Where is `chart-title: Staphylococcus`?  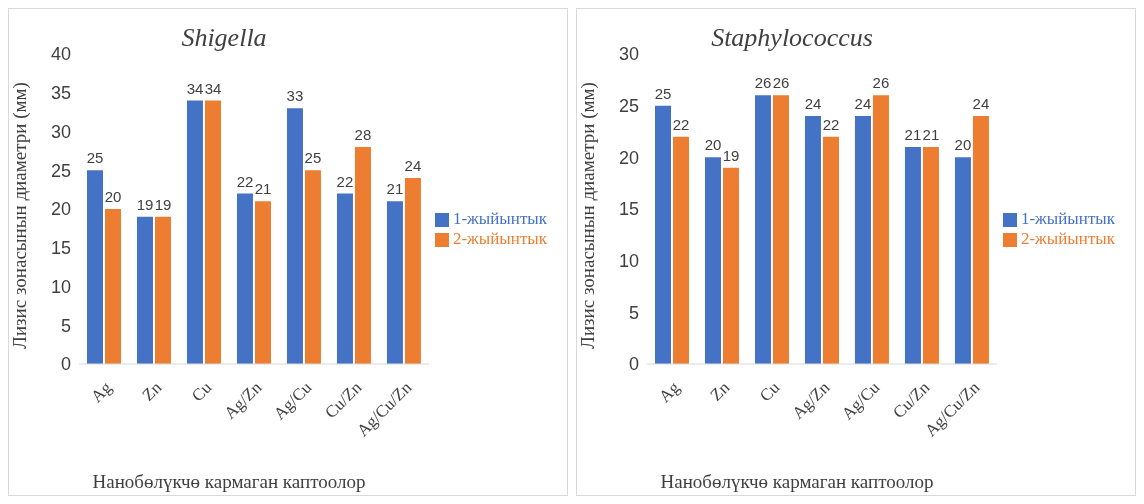 chart-title: Staphylococcus is located at coordinates (792, 37).